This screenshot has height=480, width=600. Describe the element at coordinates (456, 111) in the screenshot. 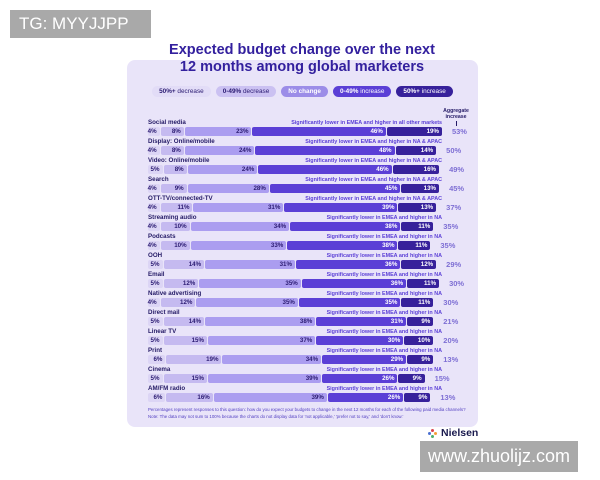

I see `aggregate-header-line1: Aggregate` at that location.